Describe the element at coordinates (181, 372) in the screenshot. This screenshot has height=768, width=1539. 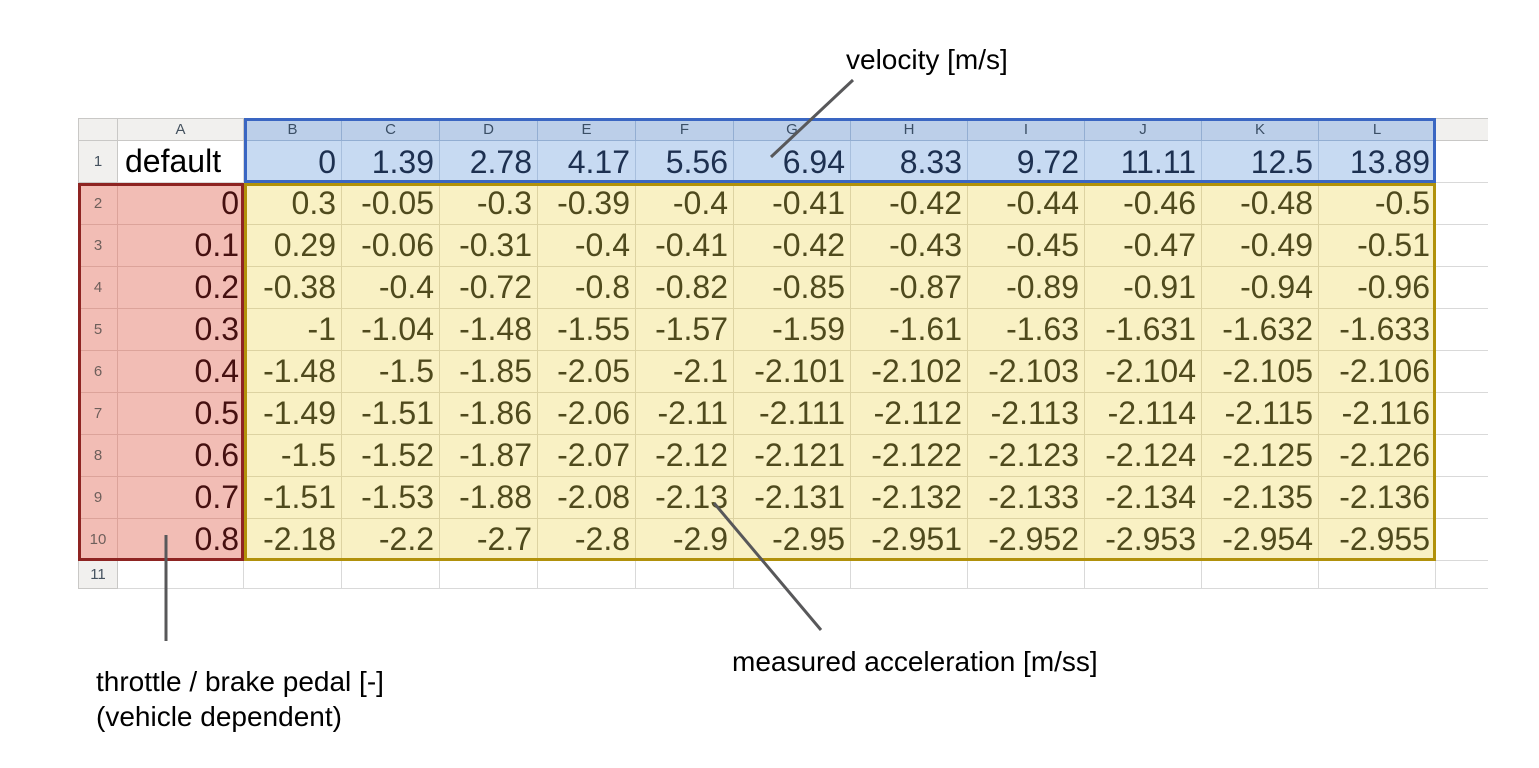
I see `cell-A6: 0.4` at that location.